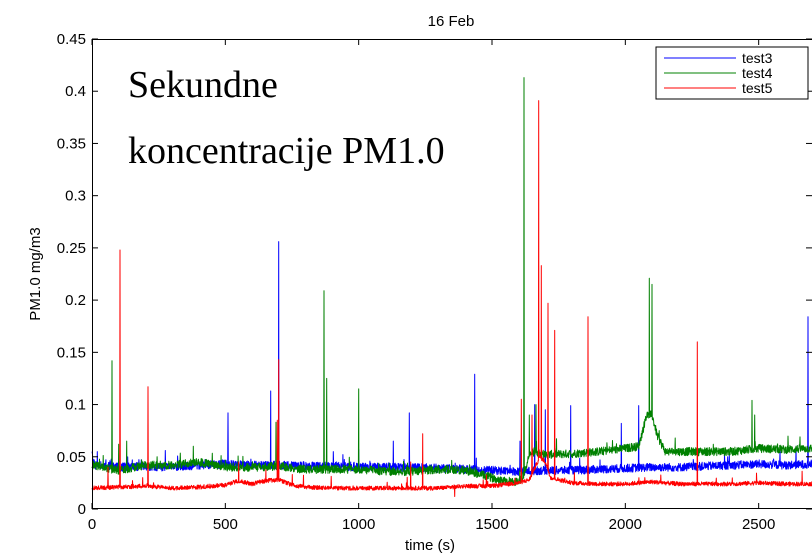 This screenshot has height=556, width=812. I want to click on y-tick-label: 0.45, so click(71, 39).